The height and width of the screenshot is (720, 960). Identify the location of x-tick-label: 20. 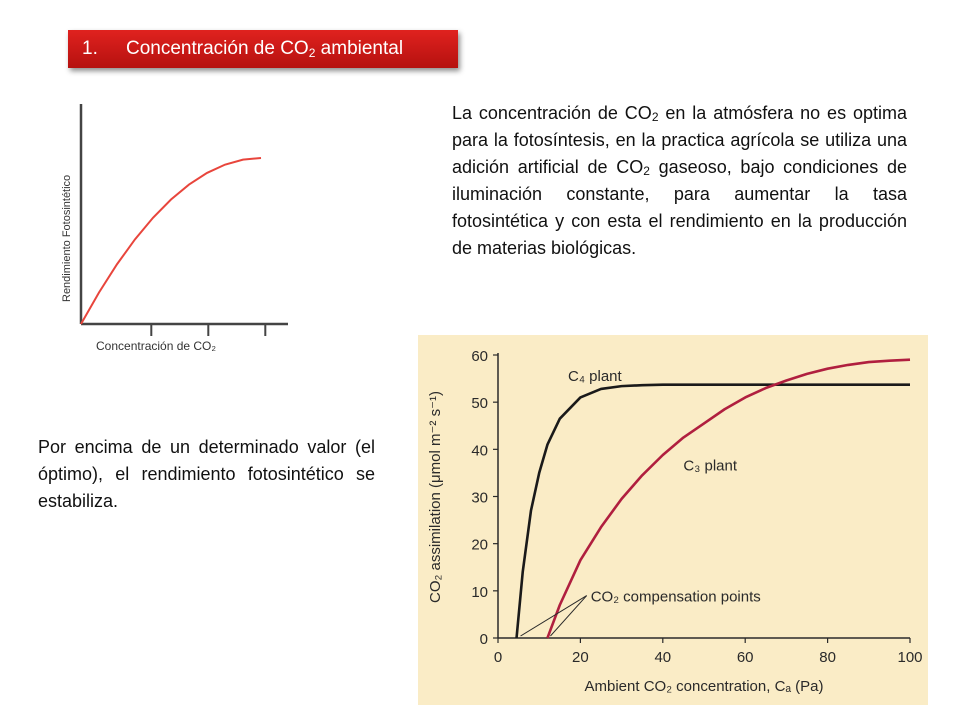
(580, 657).